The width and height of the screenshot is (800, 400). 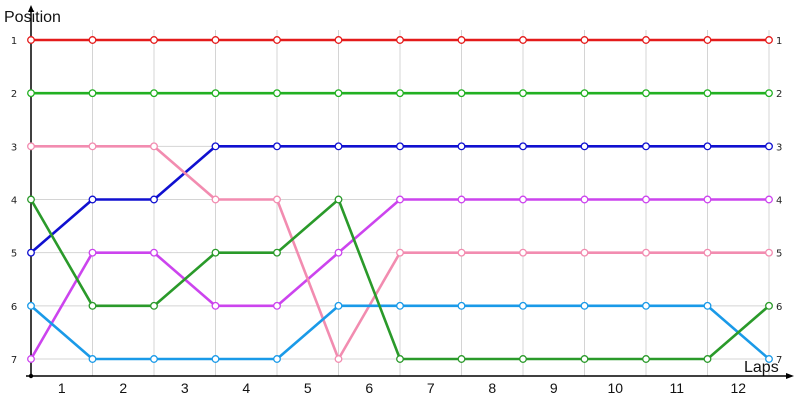 What do you see at coordinates (615, 388) in the screenshot?
I see `x-tick-label: 10` at bounding box center [615, 388].